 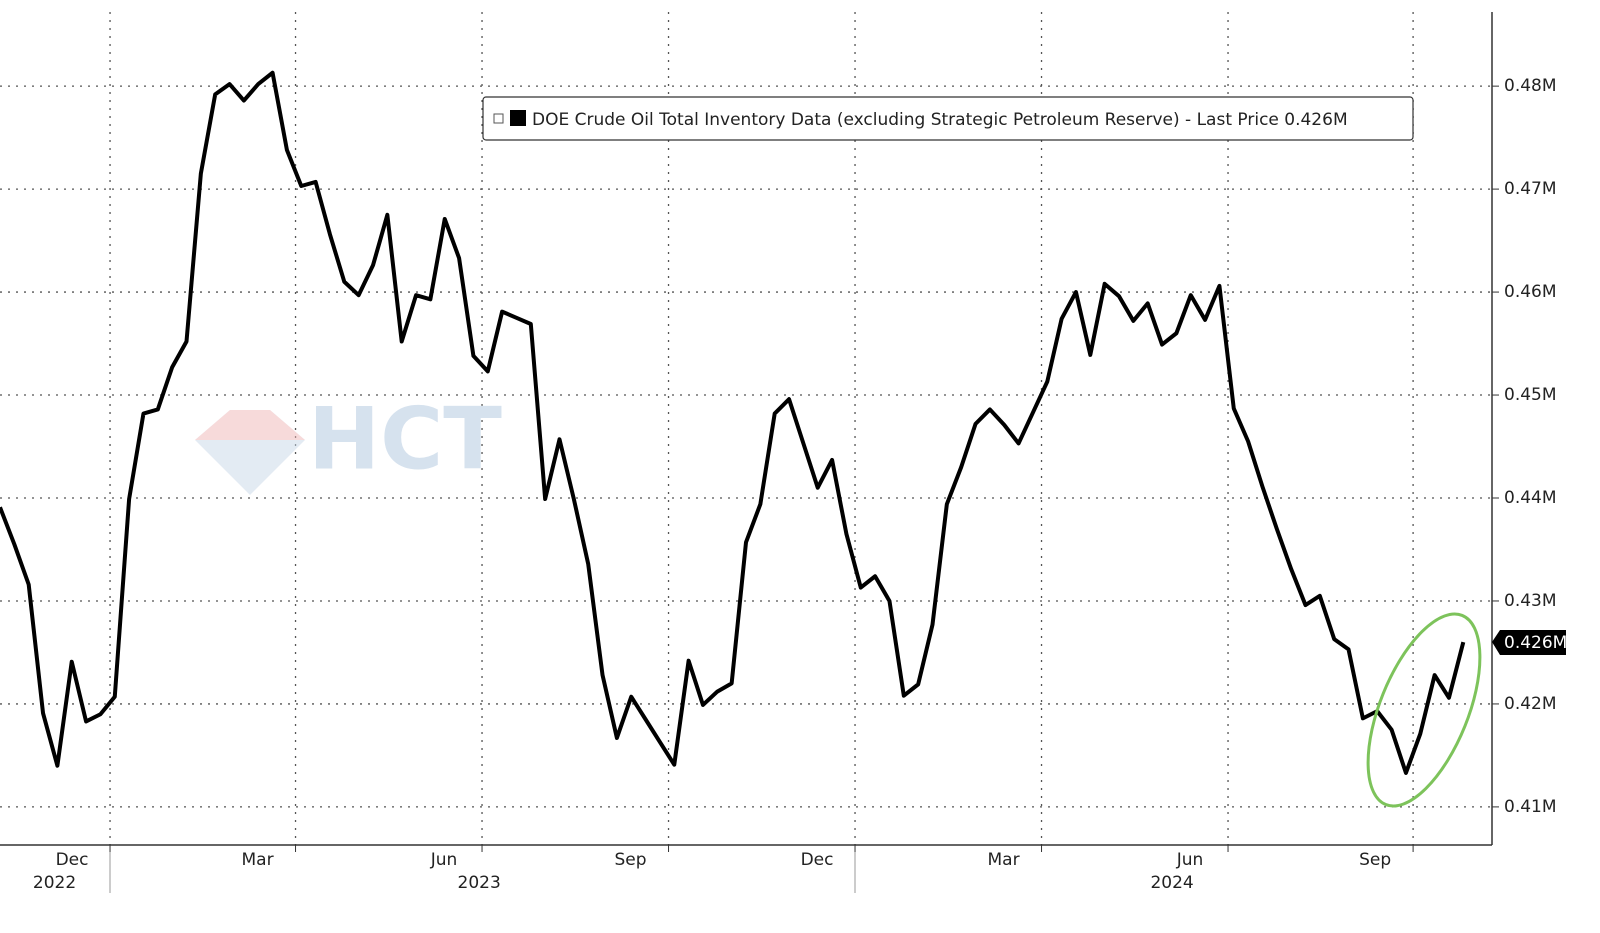 What do you see at coordinates (54, 883) in the screenshot?
I see `year-label: 2022` at bounding box center [54, 883].